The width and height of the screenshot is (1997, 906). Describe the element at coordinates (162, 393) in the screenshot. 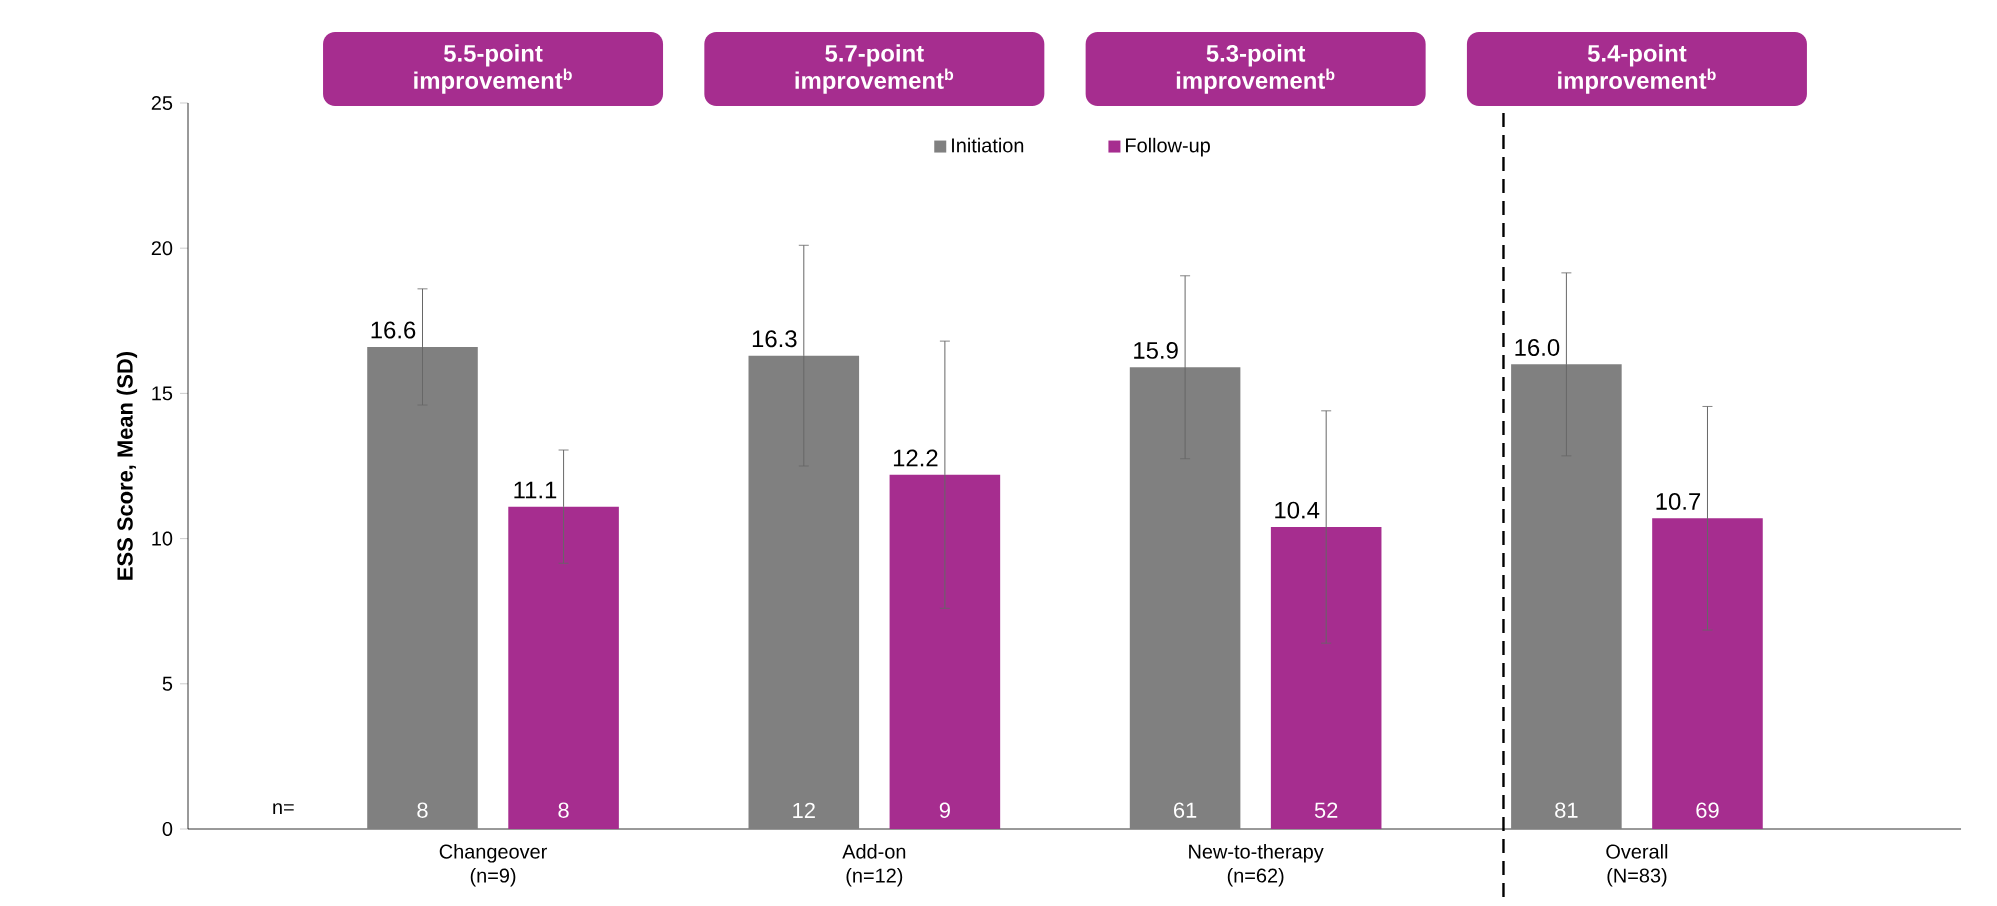

I see `y-tick-label: 15` at that location.